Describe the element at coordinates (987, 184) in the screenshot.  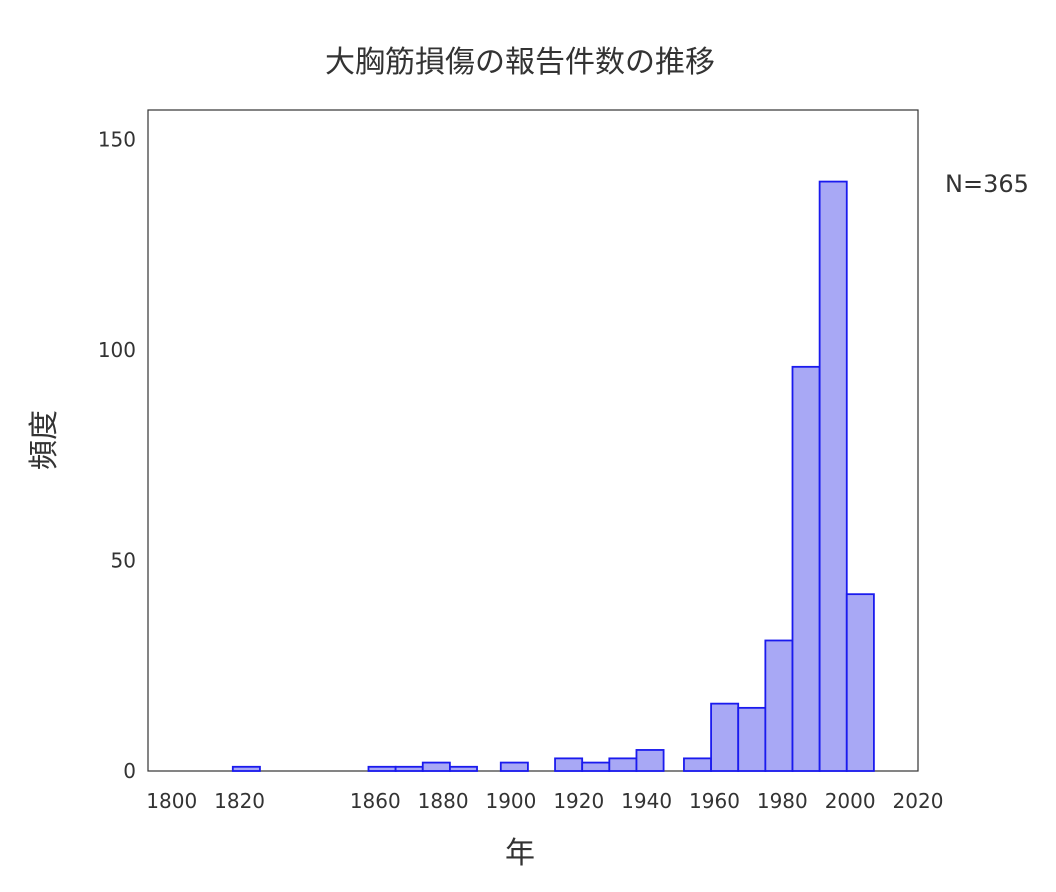
I see `sample-size-annotation: N=365` at that location.